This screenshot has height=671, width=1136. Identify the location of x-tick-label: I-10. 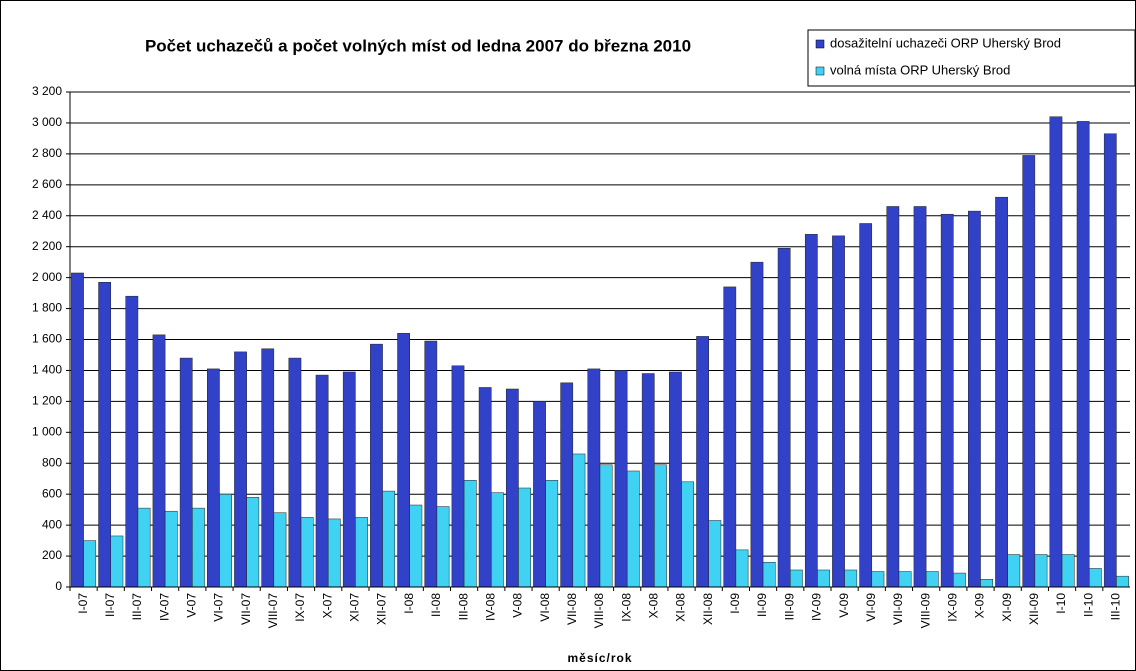
(1061, 603).